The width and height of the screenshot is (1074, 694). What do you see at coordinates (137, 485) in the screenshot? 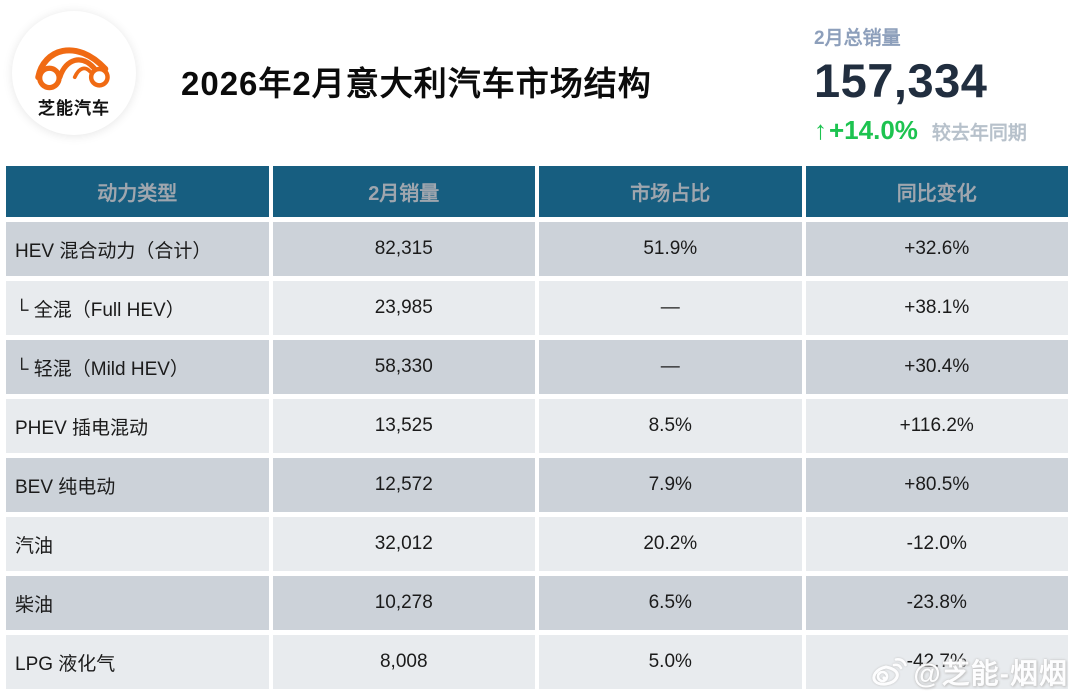
I see `cell-powertrain-type: BEV 纯电动` at bounding box center [137, 485].